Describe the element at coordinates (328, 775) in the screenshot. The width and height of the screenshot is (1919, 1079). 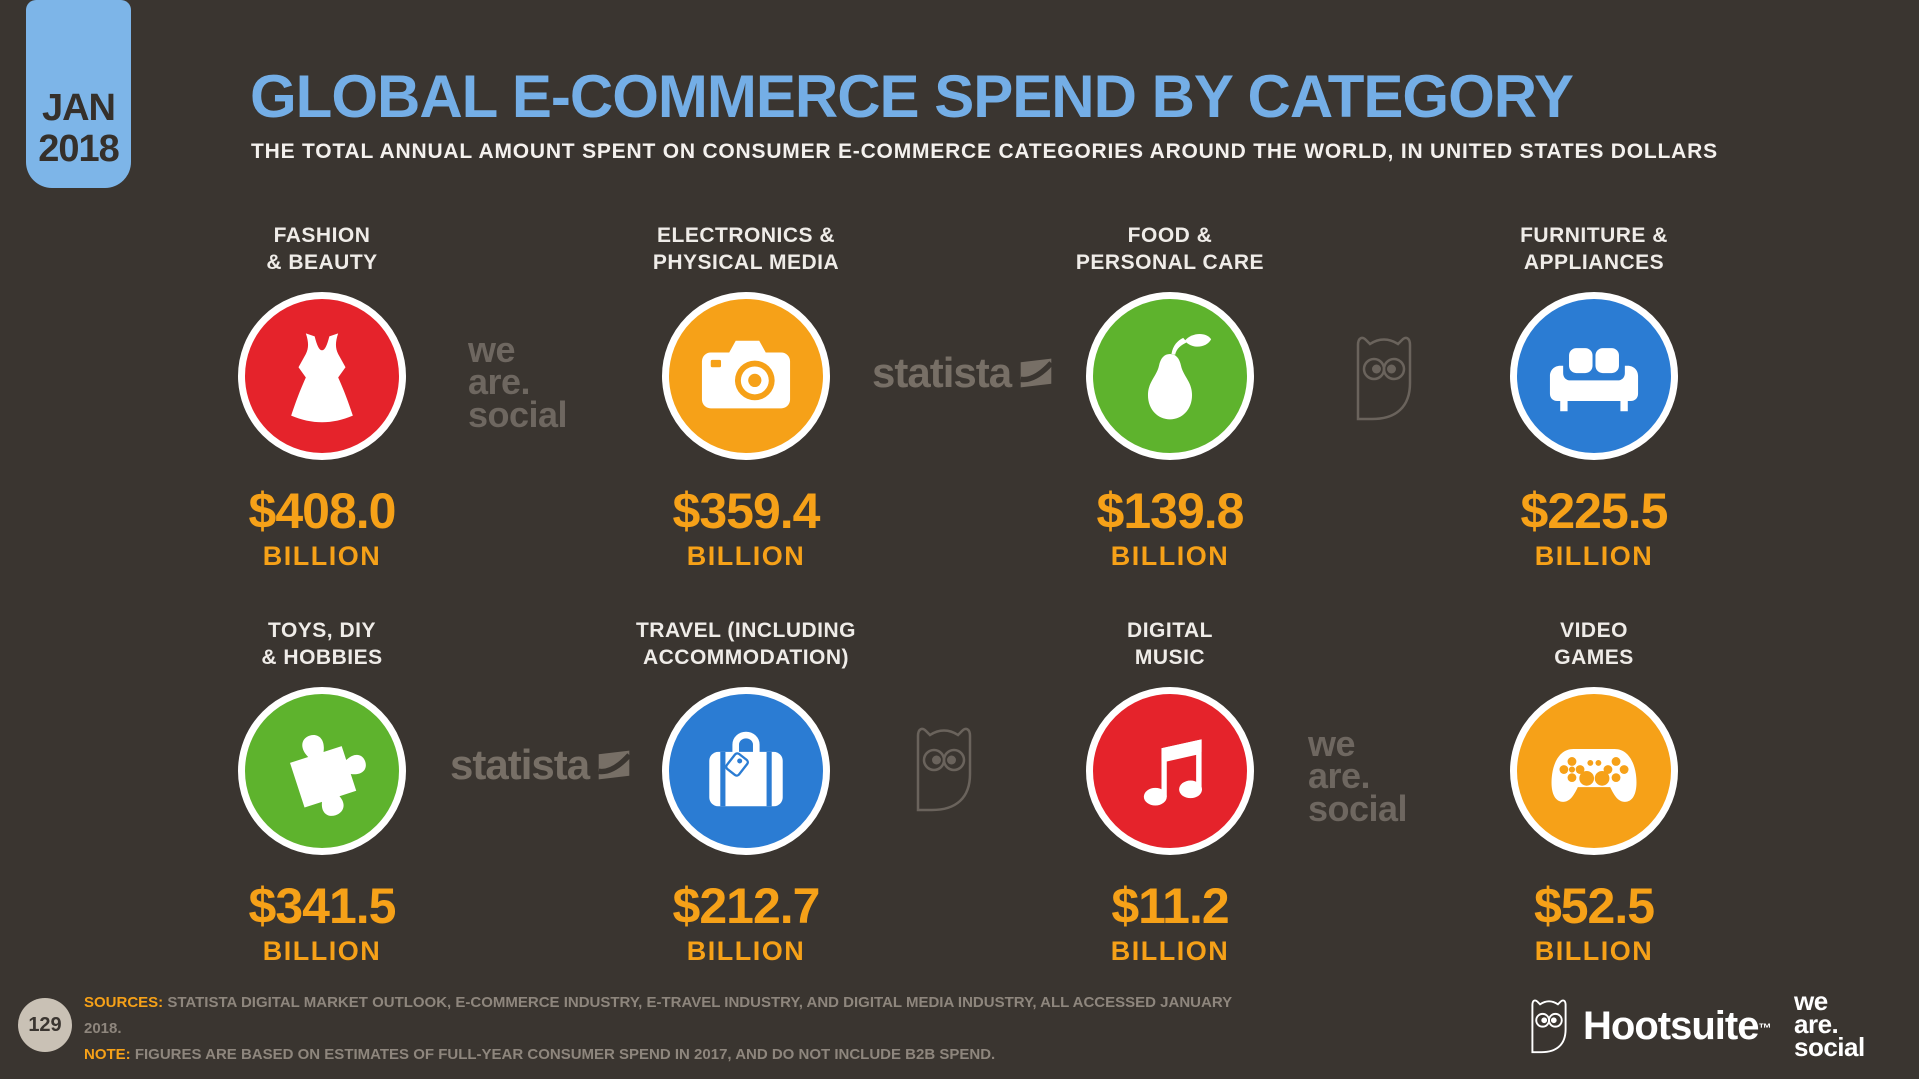
I see `puzzle-icon` at that location.